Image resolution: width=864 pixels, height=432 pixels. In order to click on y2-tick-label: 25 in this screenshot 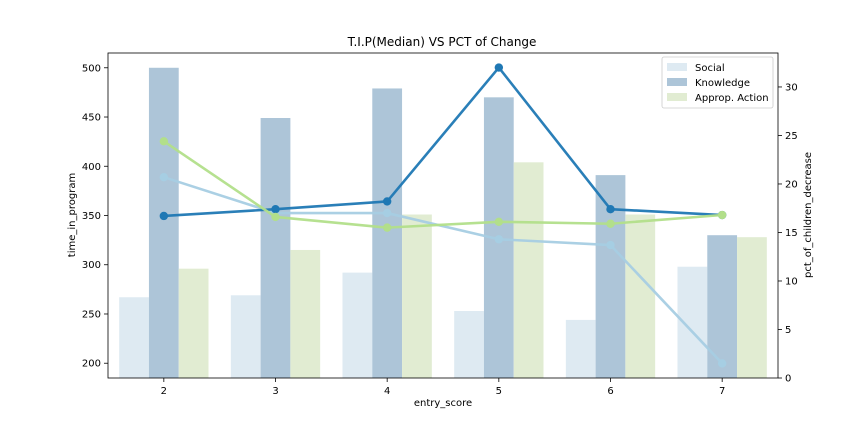, I will do `click(791, 136)`.